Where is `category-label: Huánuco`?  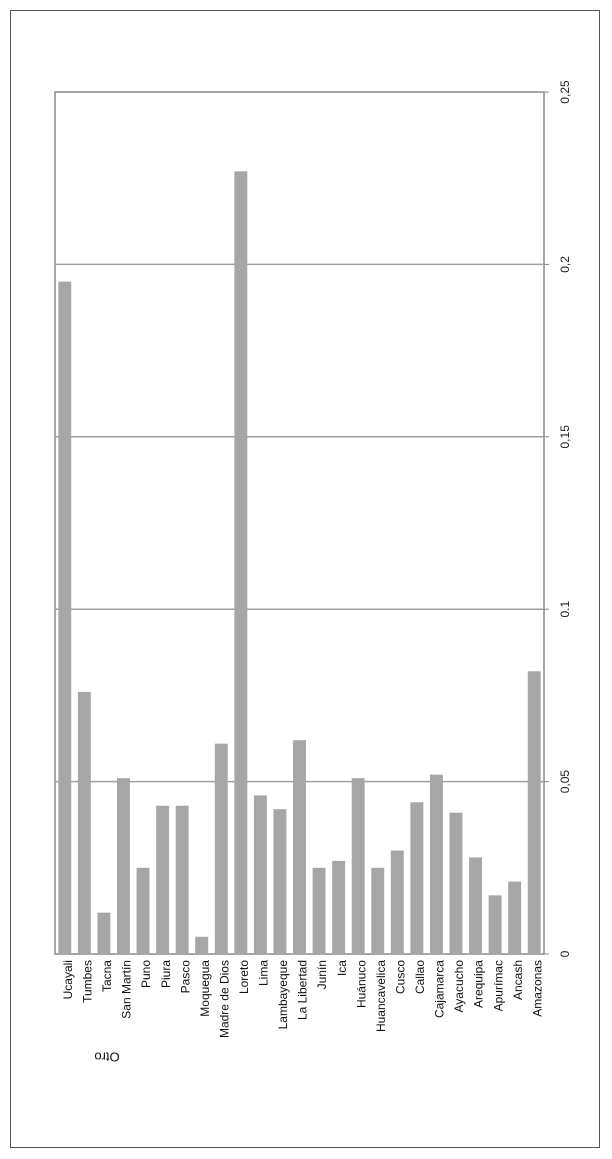
category-label: Huánuco is located at coordinates (361, 984).